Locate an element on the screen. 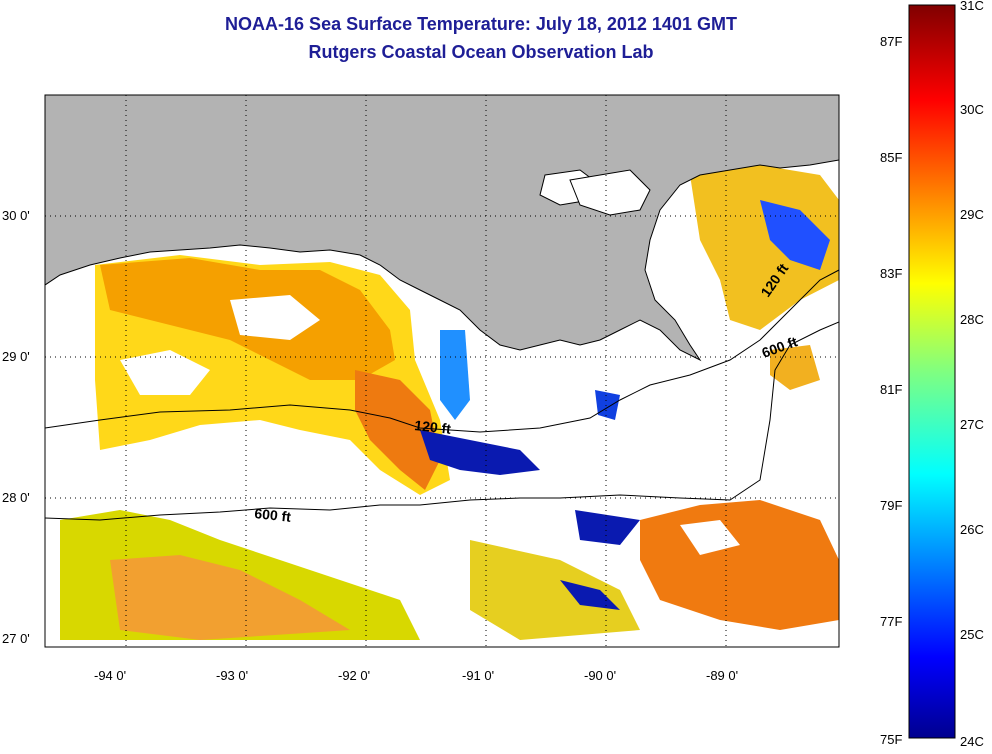  contour-label-120-west: 120 ft is located at coordinates (433, 427).